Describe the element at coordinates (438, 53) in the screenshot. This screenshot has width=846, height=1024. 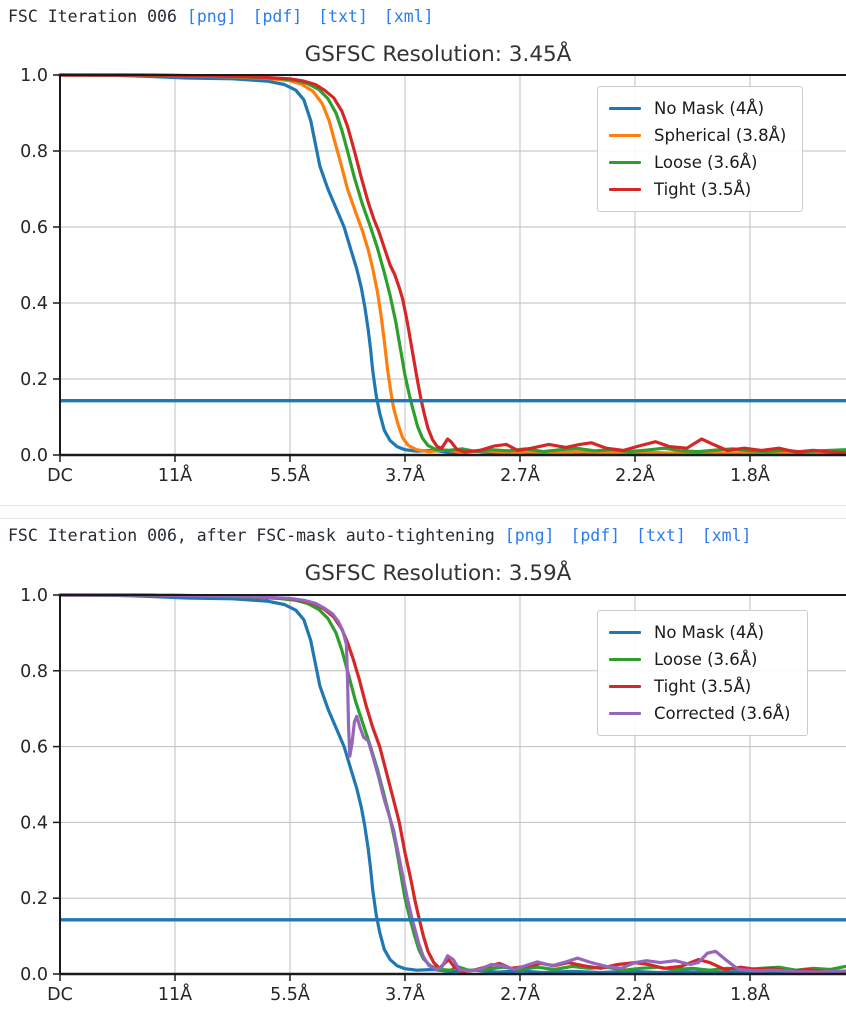
I see `chart-title: GSFSC Resolution: 3.45Å` at that location.